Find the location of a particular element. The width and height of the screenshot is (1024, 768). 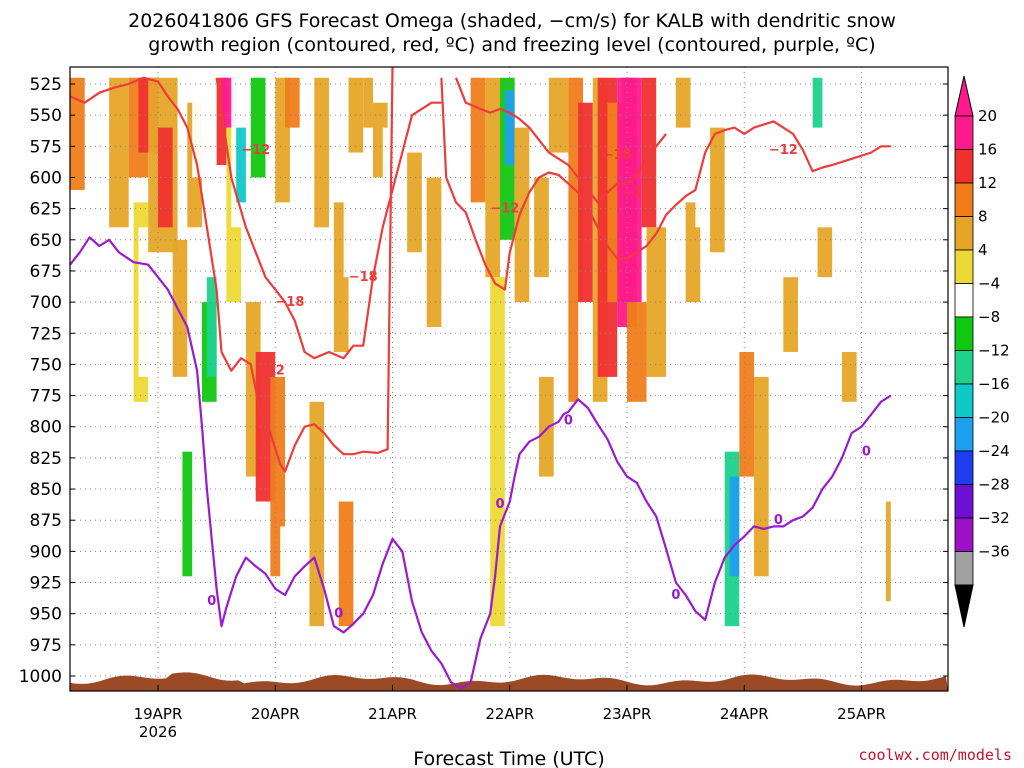

x-axis-title: Forecast Time (UTC) is located at coordinates (508, 758).